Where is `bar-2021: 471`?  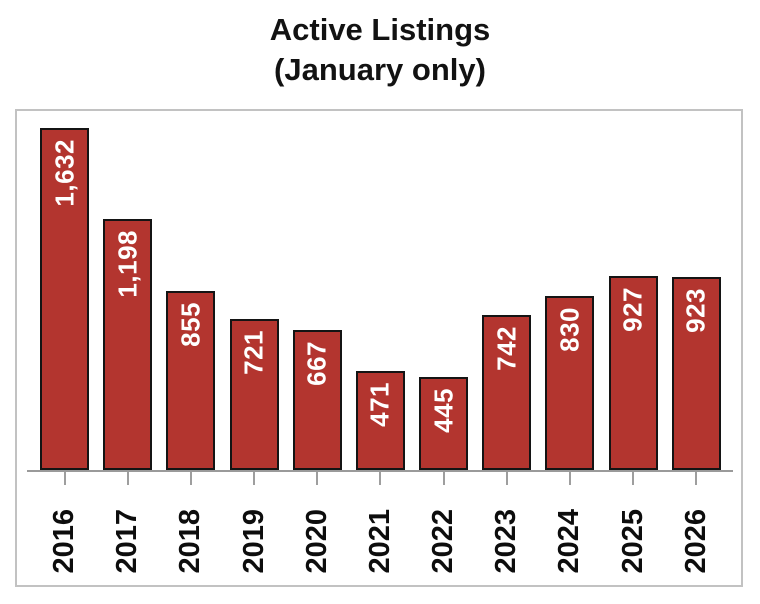
bar-2021: 471 is located at coordinates (380, 420).